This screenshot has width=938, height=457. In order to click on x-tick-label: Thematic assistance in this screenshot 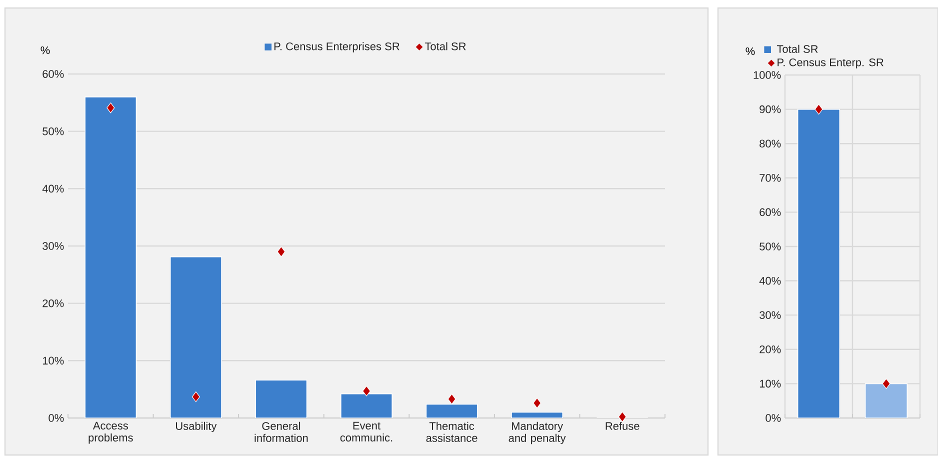, I will do `click(452, 432)`.